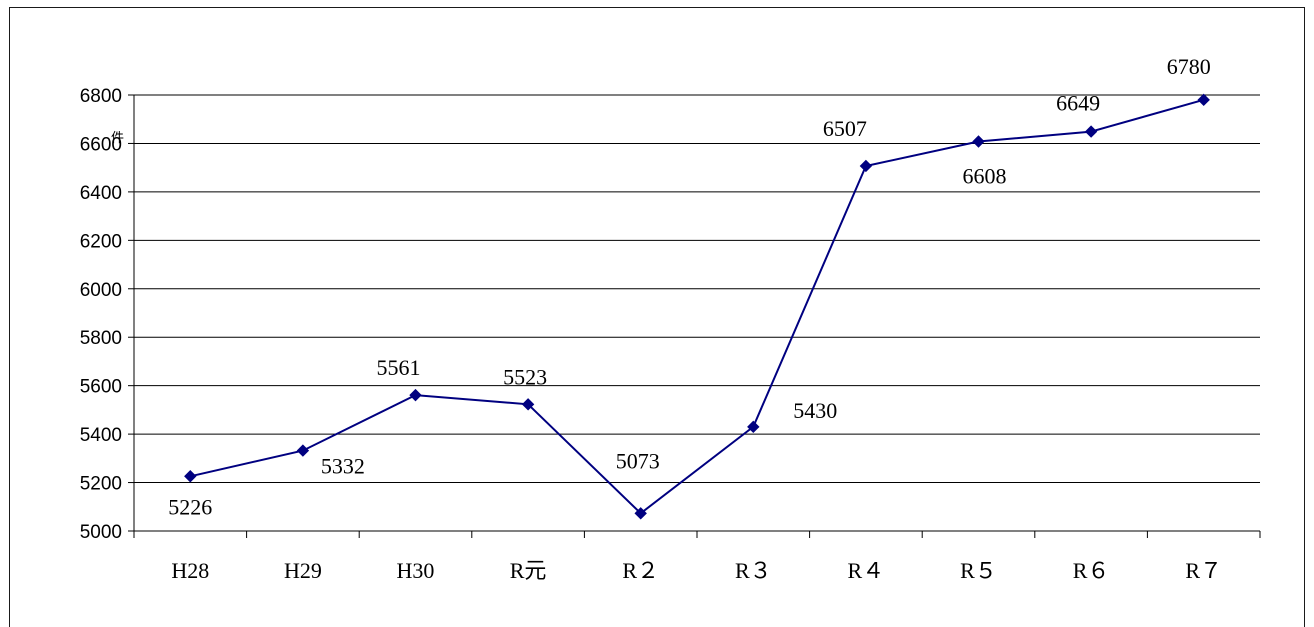 The image size is (1314, 627). I want to click on data-label: 5430, so click(815, 410).